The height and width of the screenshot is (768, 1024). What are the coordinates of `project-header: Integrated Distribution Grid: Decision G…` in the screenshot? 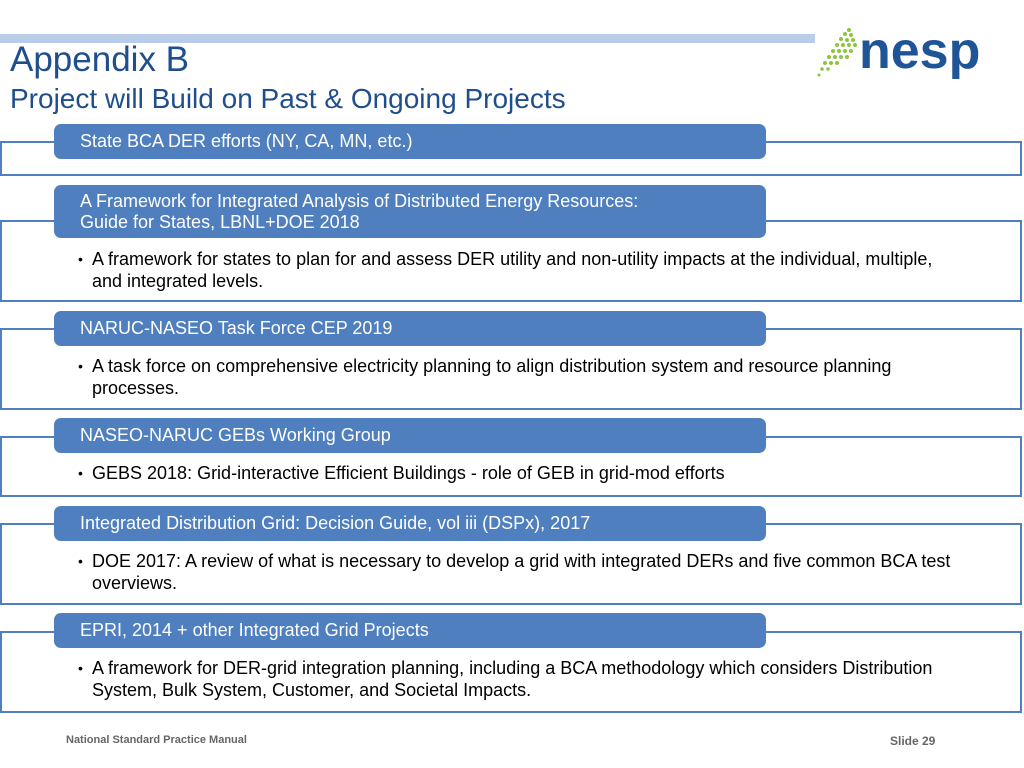 It's located at (410, 523).